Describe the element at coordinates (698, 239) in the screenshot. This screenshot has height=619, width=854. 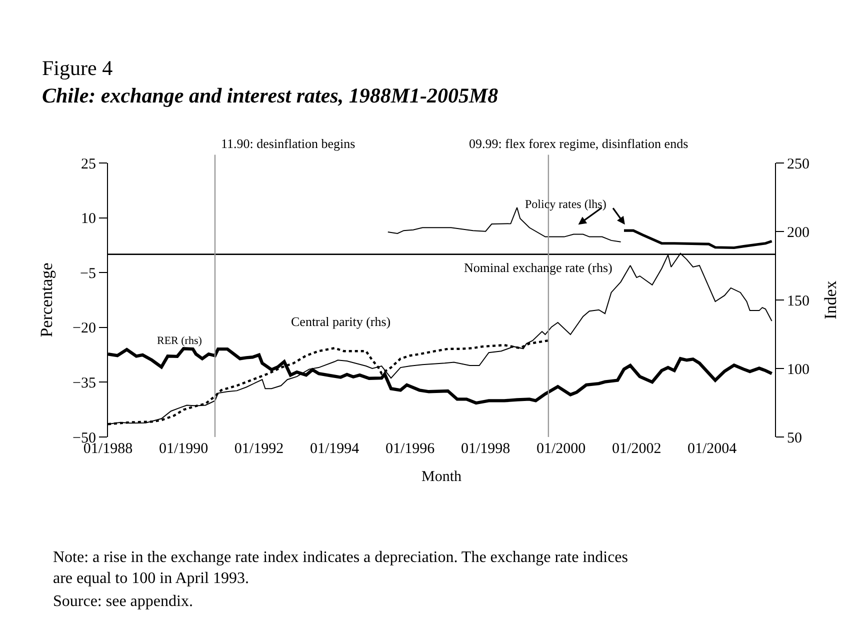
I see `line-series` at that location.